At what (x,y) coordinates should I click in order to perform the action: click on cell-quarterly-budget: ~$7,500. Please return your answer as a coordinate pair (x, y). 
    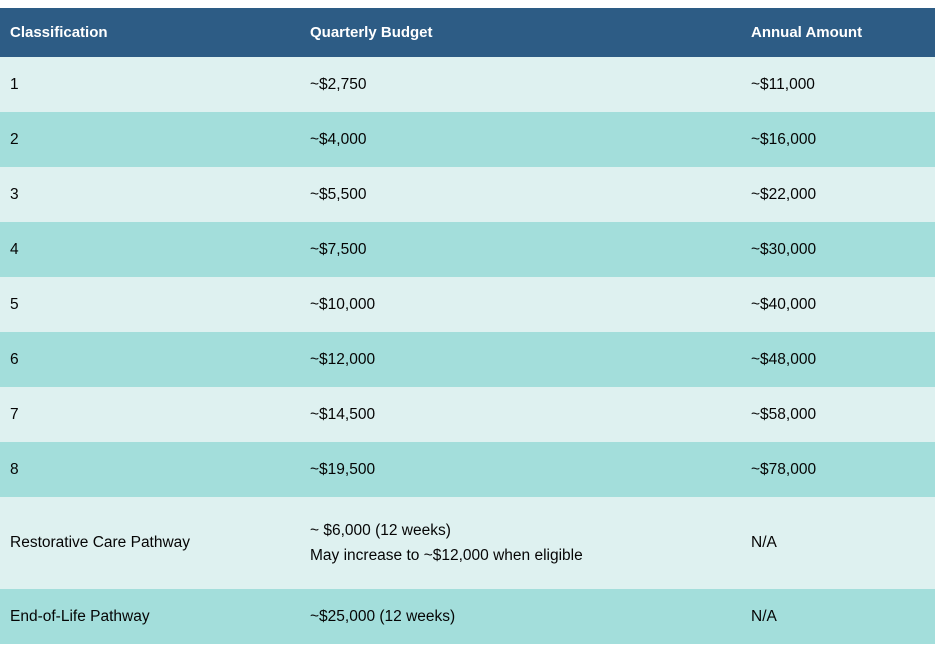
    Looking at the image, I should click on (520, 249).